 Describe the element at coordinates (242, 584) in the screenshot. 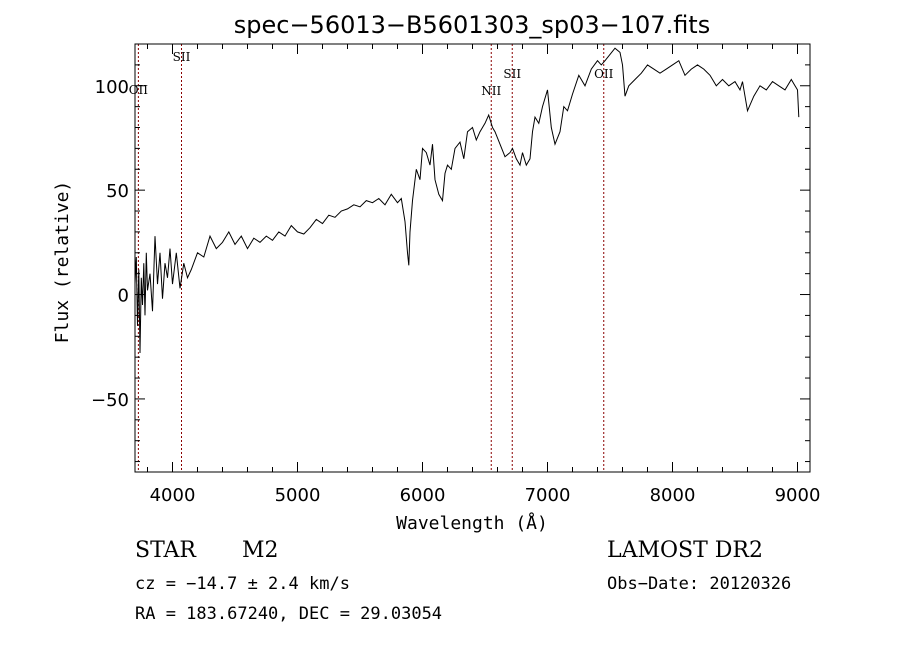

I see `redshift-velocity: cz = −14.7 ± 2.4 km/s` at that location.